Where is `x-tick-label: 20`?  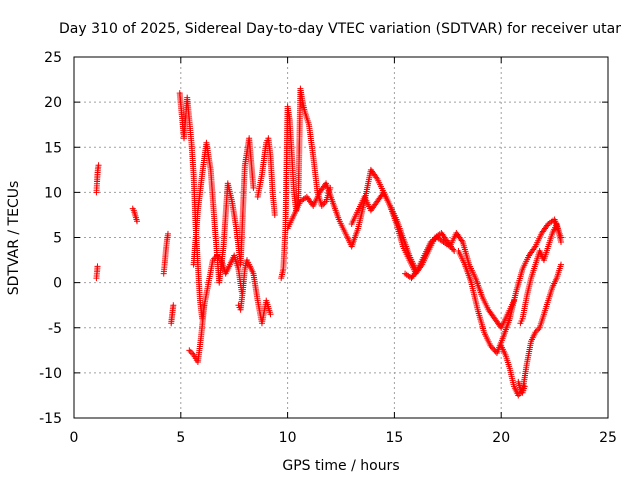
x-tick-label: 20 is located at coordinates (501, 438).